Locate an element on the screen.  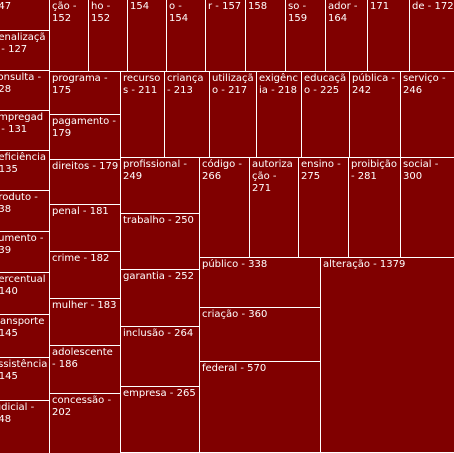
treemap-cell-label: processo - 159 is located at coordinates (298, 12).